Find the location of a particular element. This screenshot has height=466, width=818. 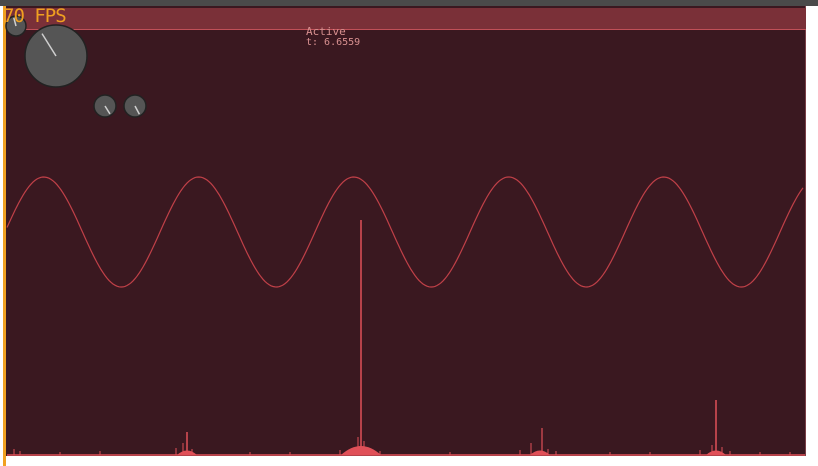

knob-controls is located at coordinates (76, 66).